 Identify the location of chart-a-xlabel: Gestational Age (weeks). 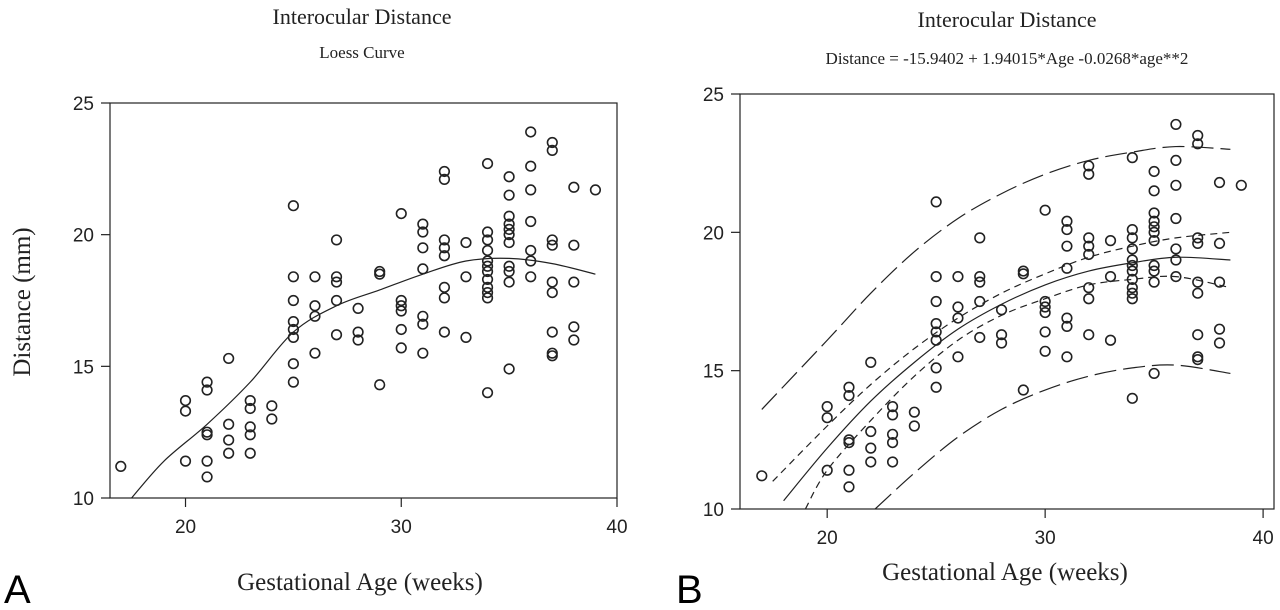
(360, 582).